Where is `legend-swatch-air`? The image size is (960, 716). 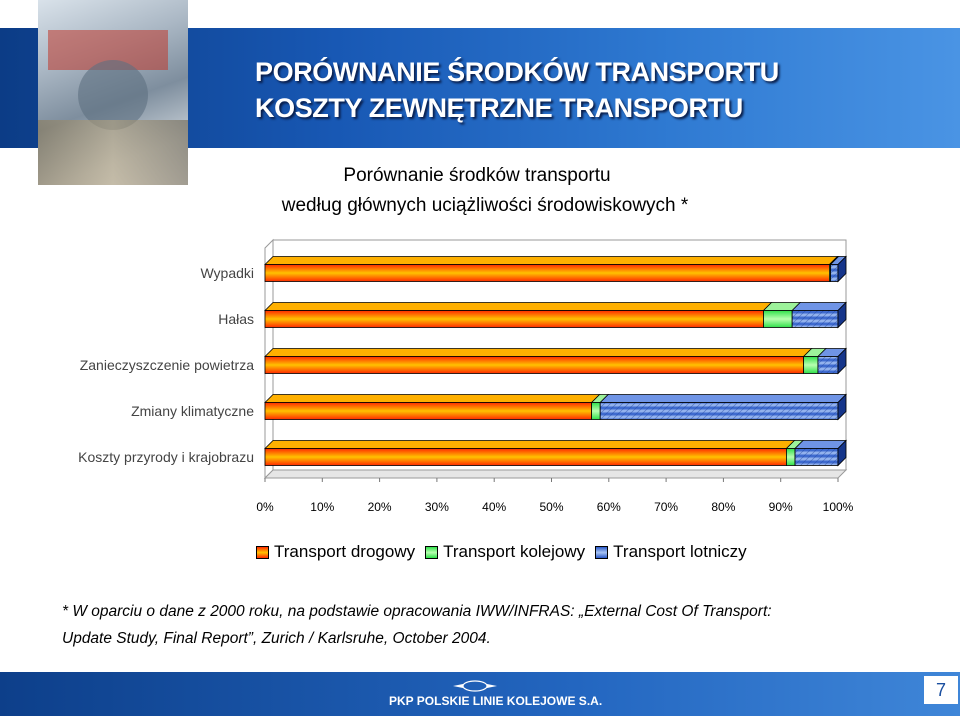 legend-swatch-air is located at coordinates (602, 552).